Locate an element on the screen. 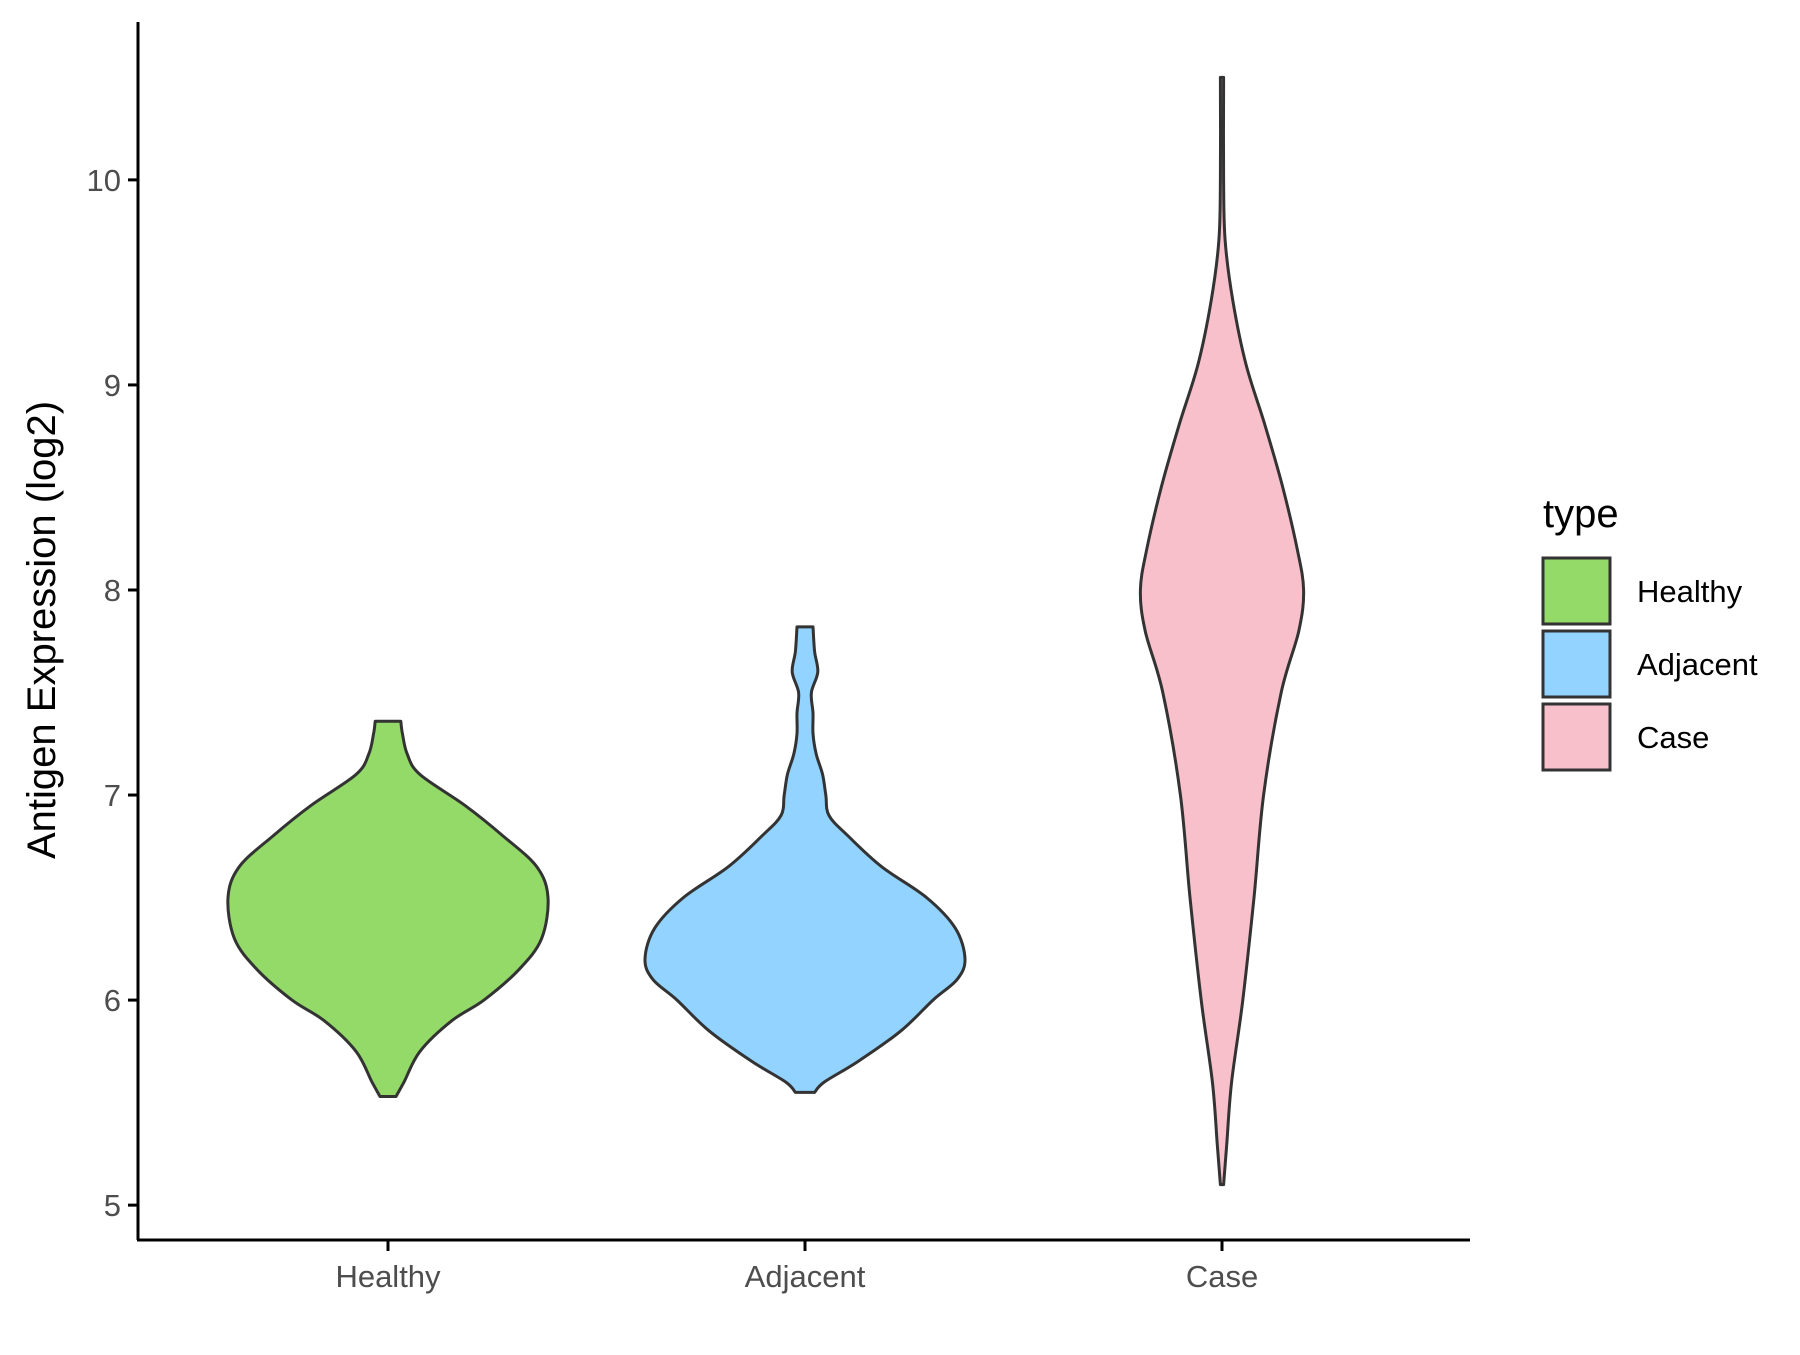  x-ticks-group: Healthy Adjacent Case is located at coordinates (796, 1267).